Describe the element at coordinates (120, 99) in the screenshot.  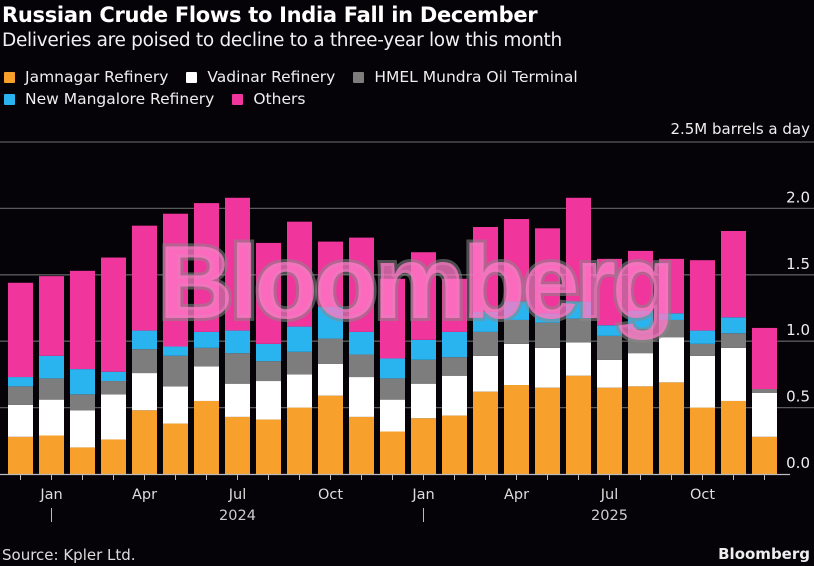
I see `legend-label: New Mangalore Refinery` at that location.